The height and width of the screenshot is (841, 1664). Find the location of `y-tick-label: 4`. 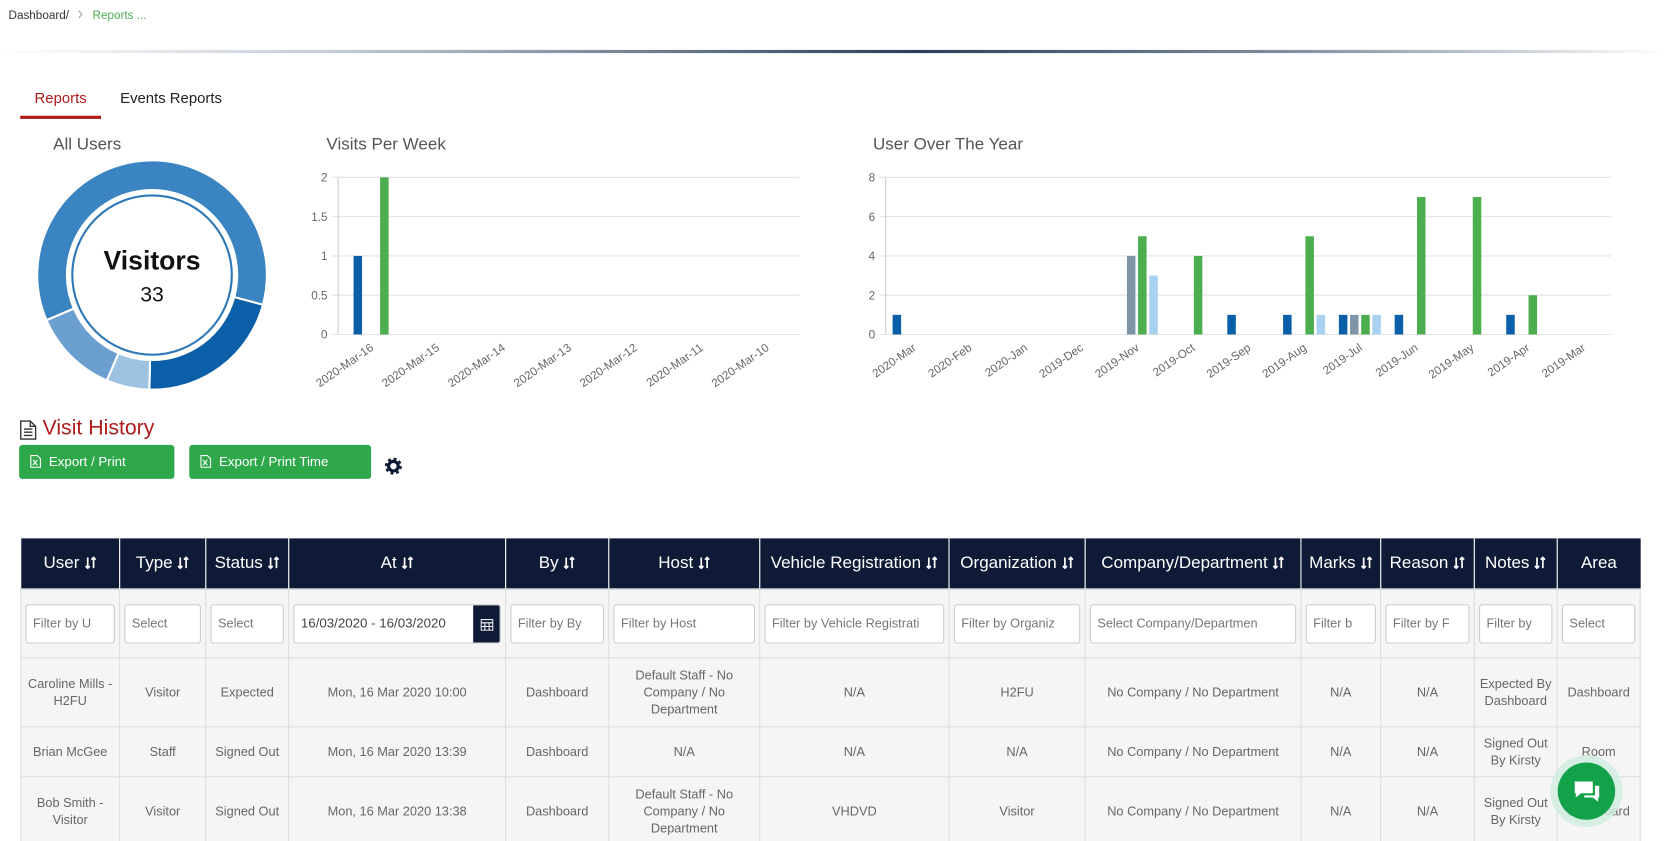

y-tick-label: 4 is located at coordinates (872, 256).